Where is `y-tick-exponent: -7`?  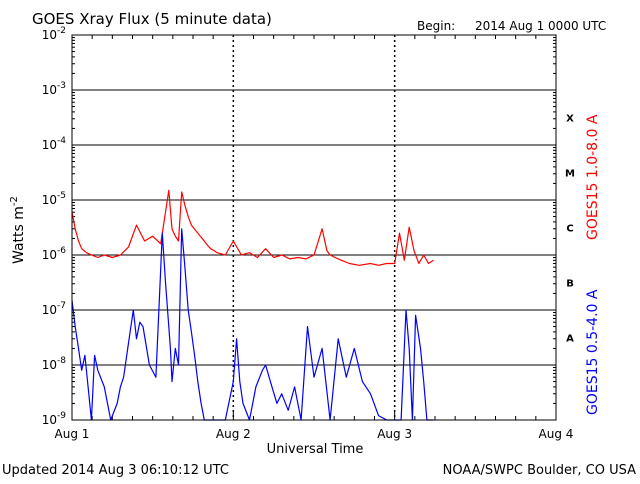 y-tick-exponent: -7 is located at coordinates (61, 306).